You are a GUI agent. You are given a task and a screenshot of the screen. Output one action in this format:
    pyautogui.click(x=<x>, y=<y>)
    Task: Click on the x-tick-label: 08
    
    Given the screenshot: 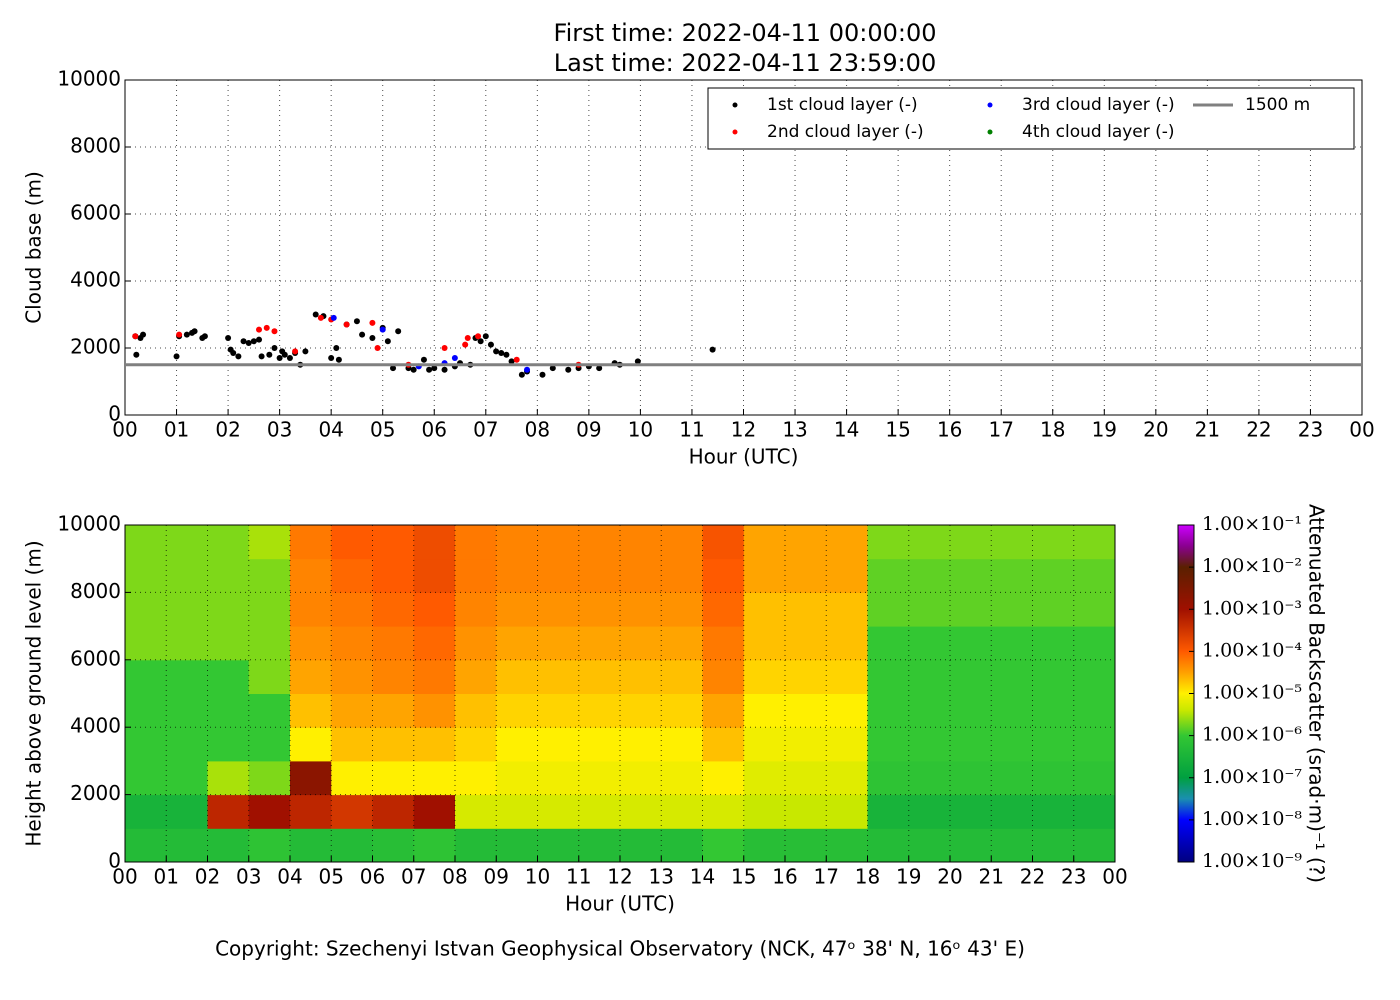 What is the action you would take?
    pyautogui.click(x=537, y=430)
    